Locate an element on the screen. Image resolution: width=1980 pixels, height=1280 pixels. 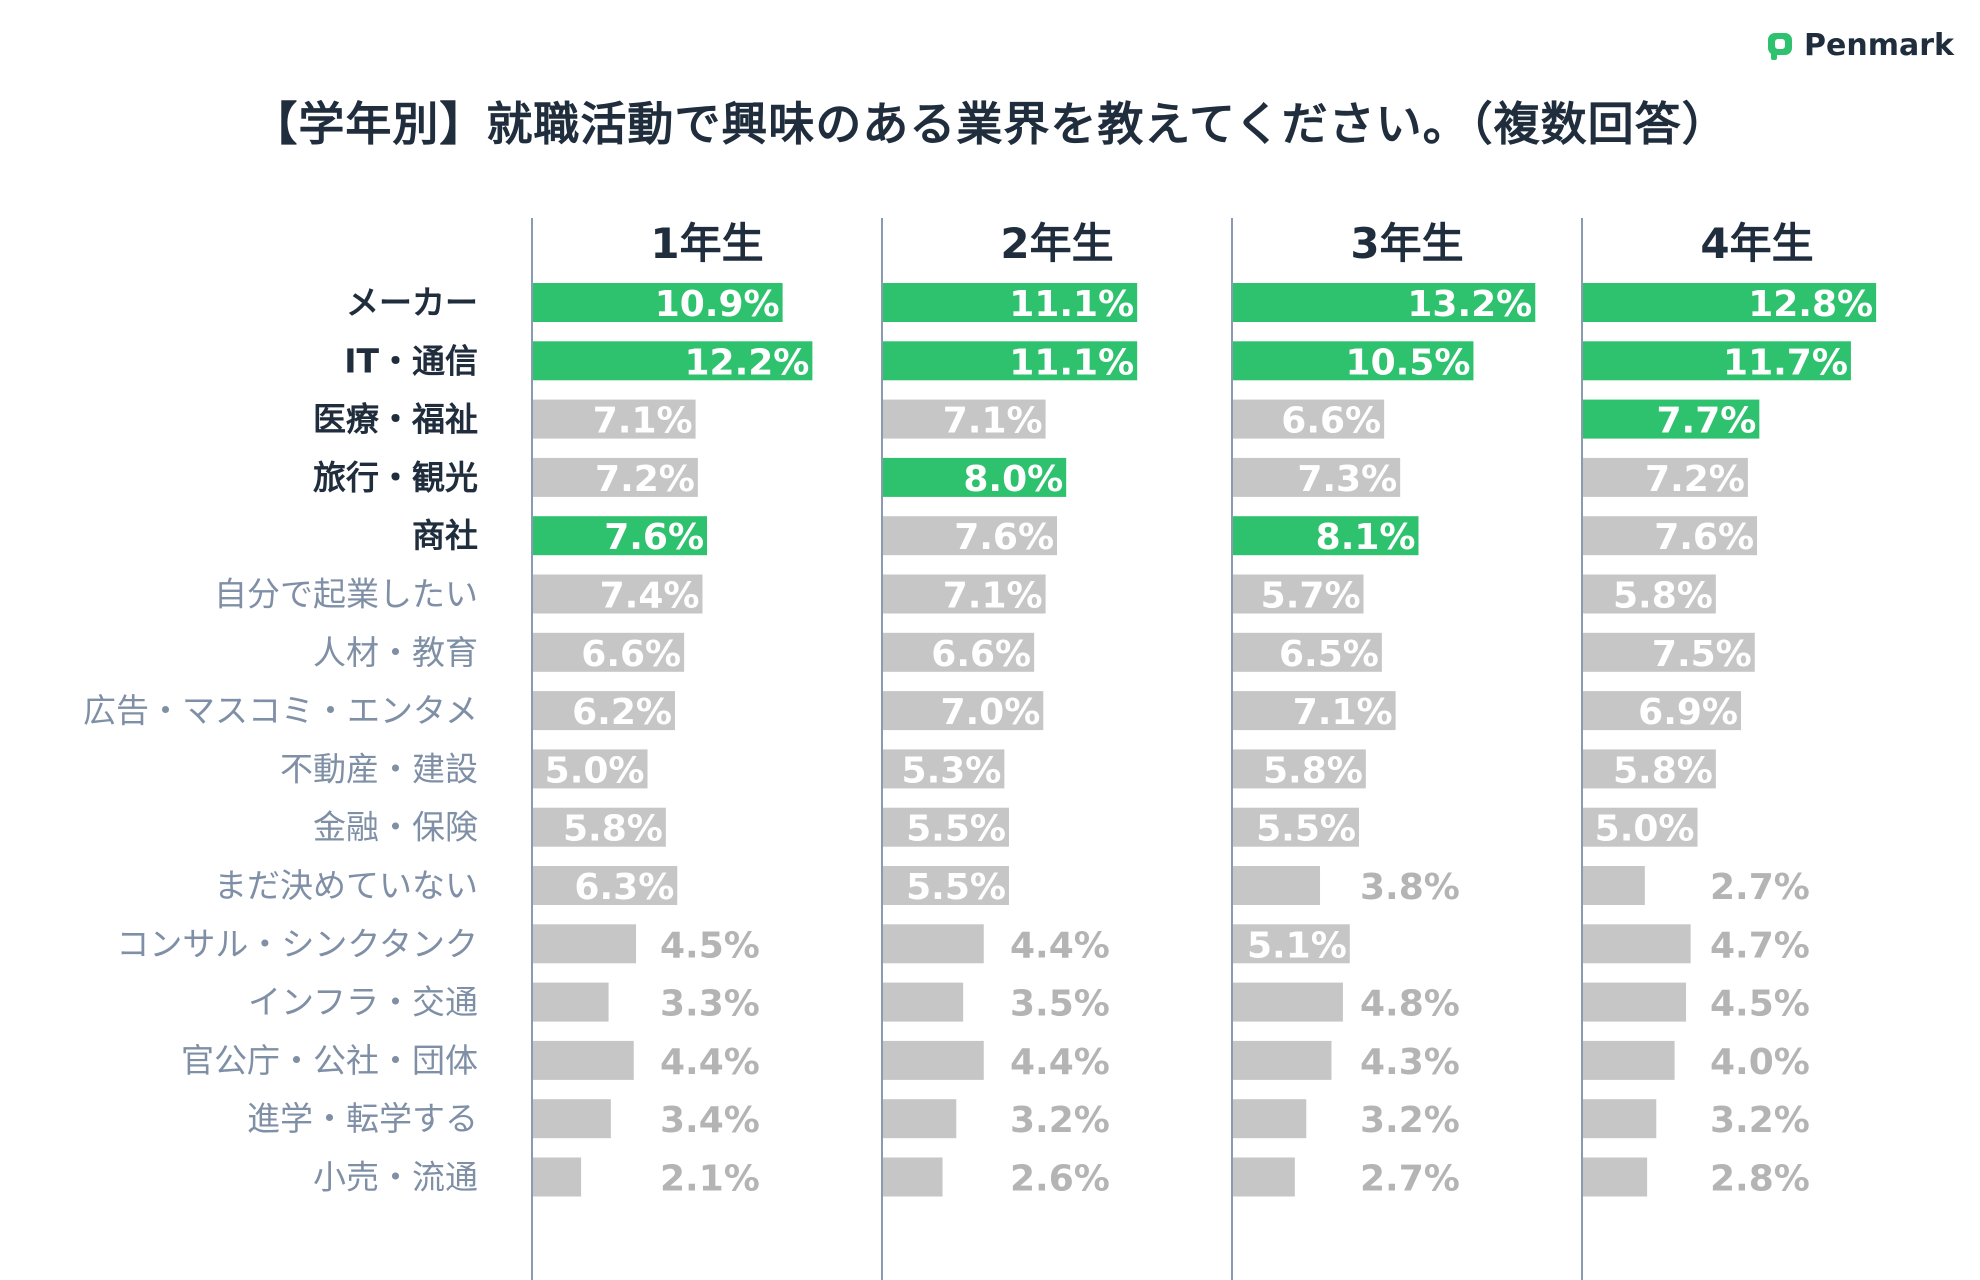
value-label: 6.9% is located at coordinates (1688, 712).